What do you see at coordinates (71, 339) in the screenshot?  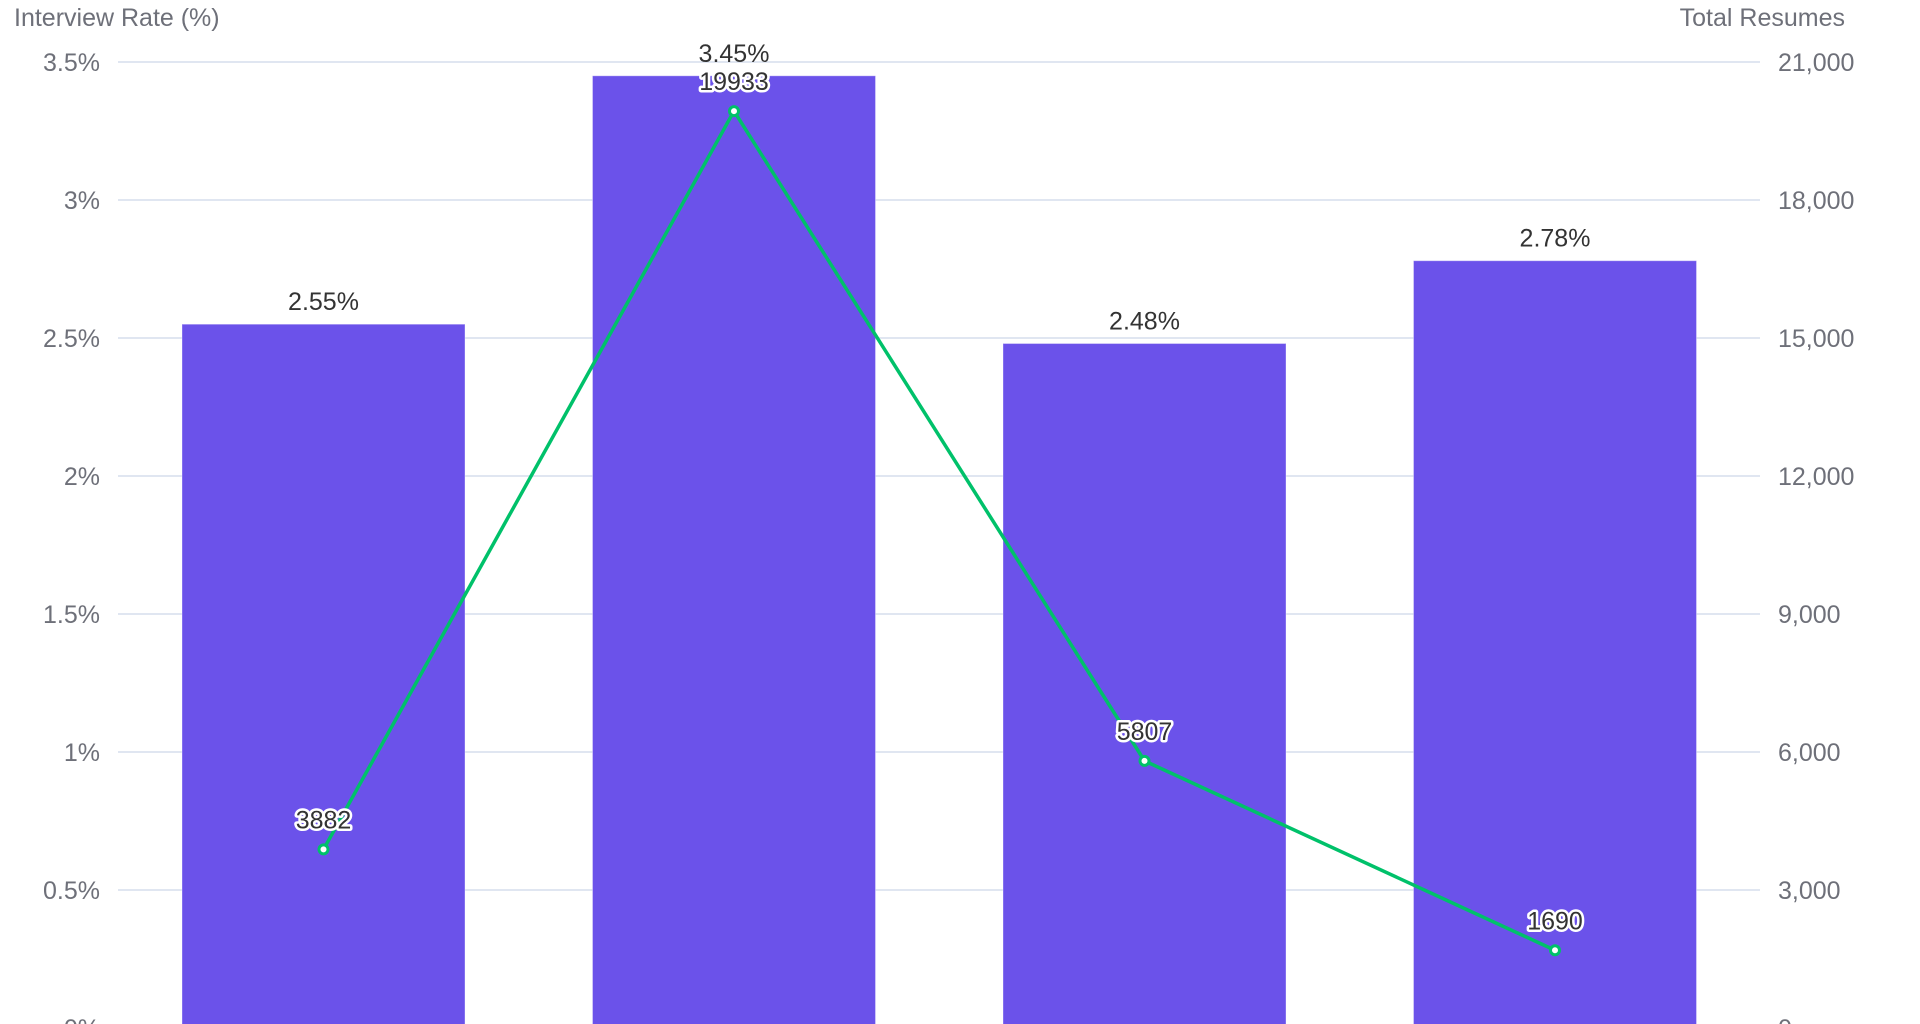 I see `left-tick-label: 2.5%` at bounding box center [71, 339].